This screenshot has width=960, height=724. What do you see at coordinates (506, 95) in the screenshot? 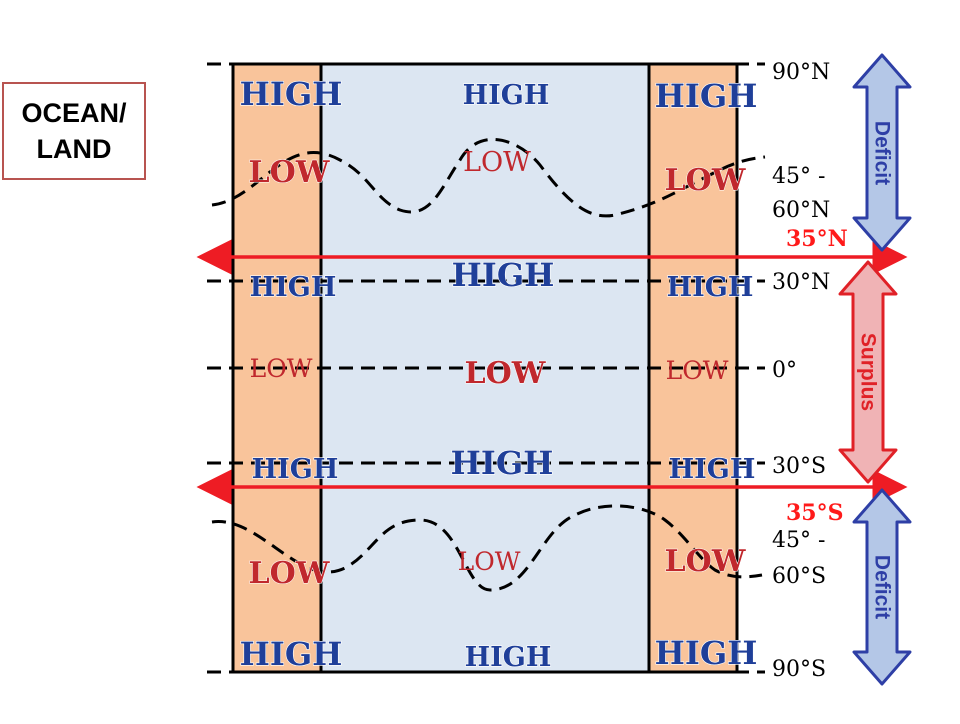
I see `high-90n-center: HIGH` at bounding box center [506, 95].